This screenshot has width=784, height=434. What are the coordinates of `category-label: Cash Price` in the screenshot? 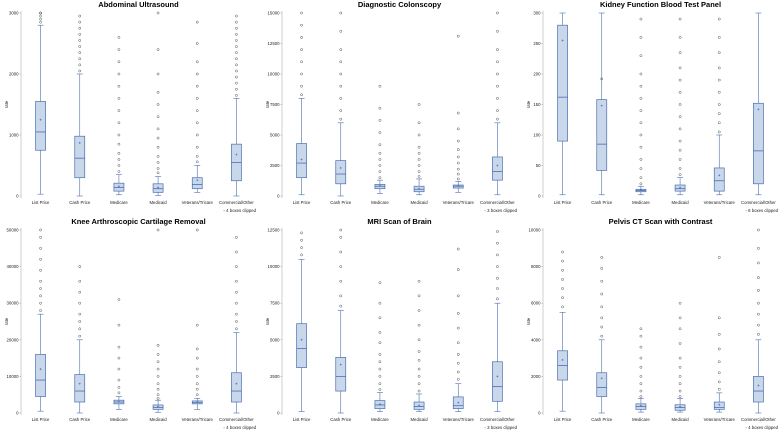 It's located at (341, 202).